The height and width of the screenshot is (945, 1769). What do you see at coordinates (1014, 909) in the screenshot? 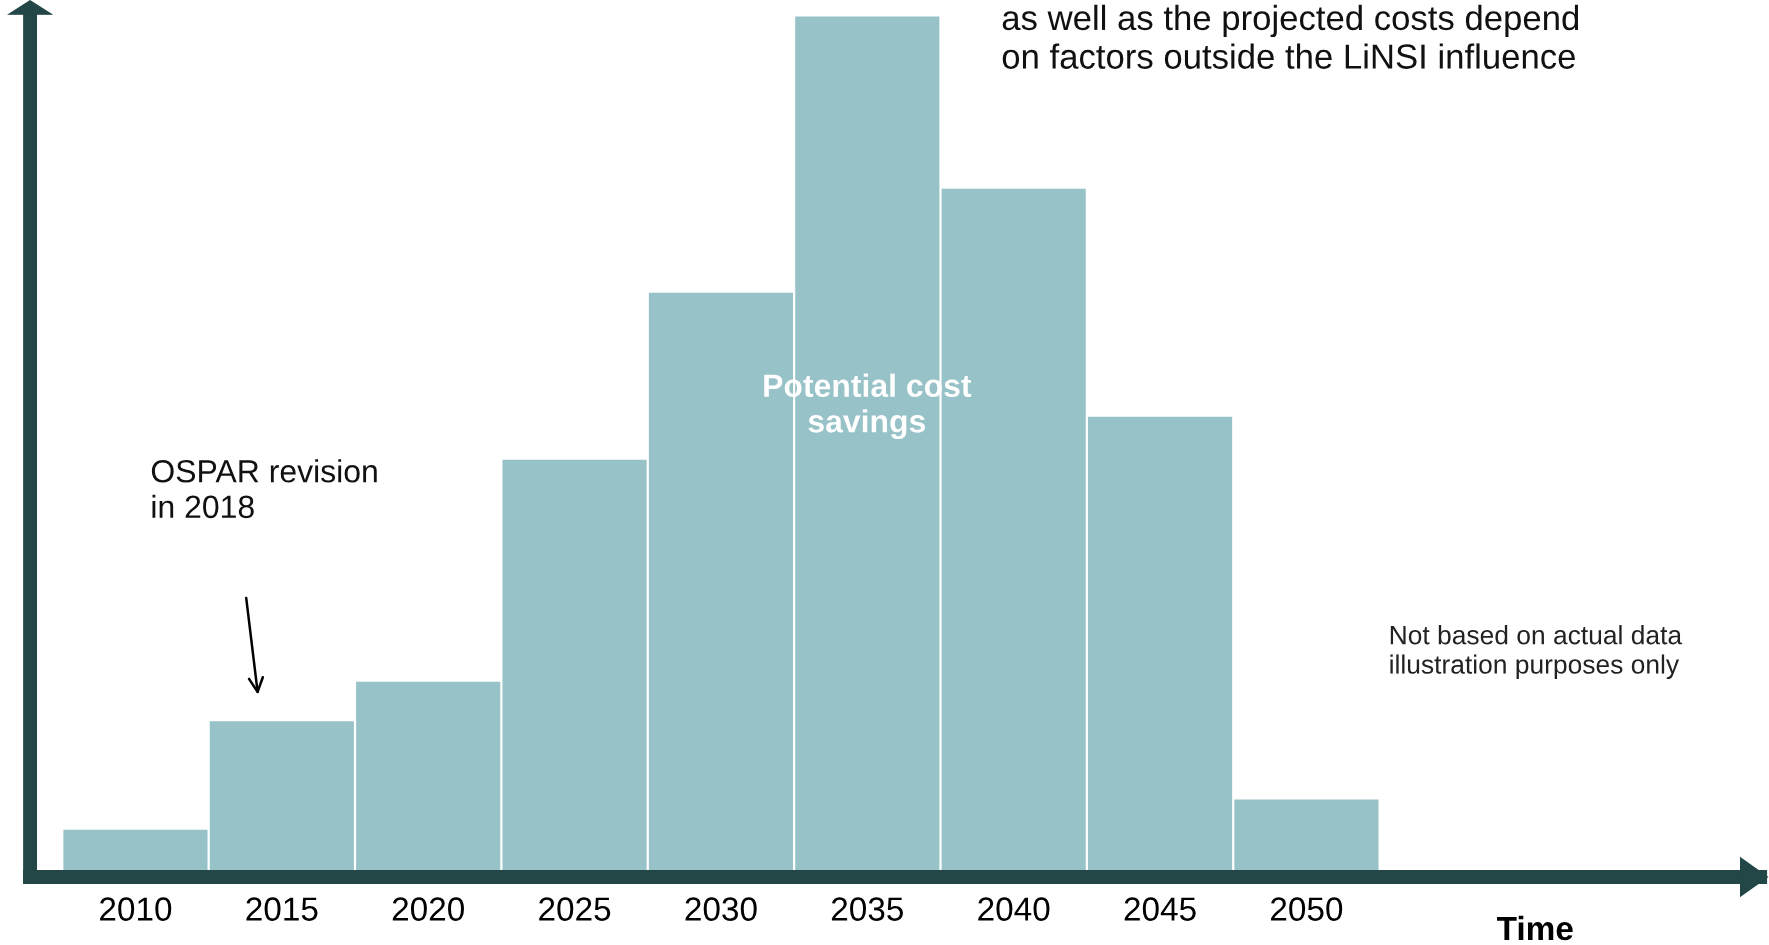
I see `x-tick-label: 2040` at bounding box center [1014, 909].